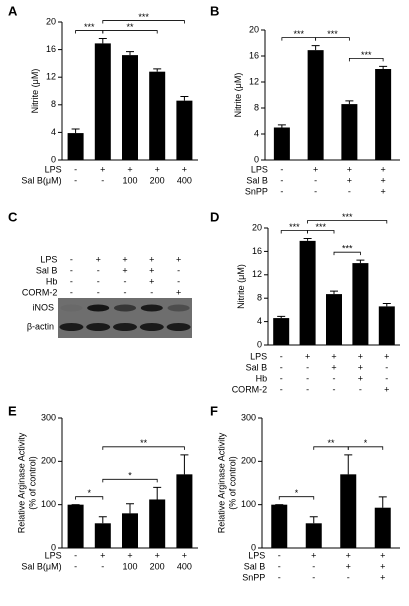 This screenshot has height=606, width=409. Describe the element at coordinates (248, 461) in the screenshot. I see `y-tick-label: 200` at that location.